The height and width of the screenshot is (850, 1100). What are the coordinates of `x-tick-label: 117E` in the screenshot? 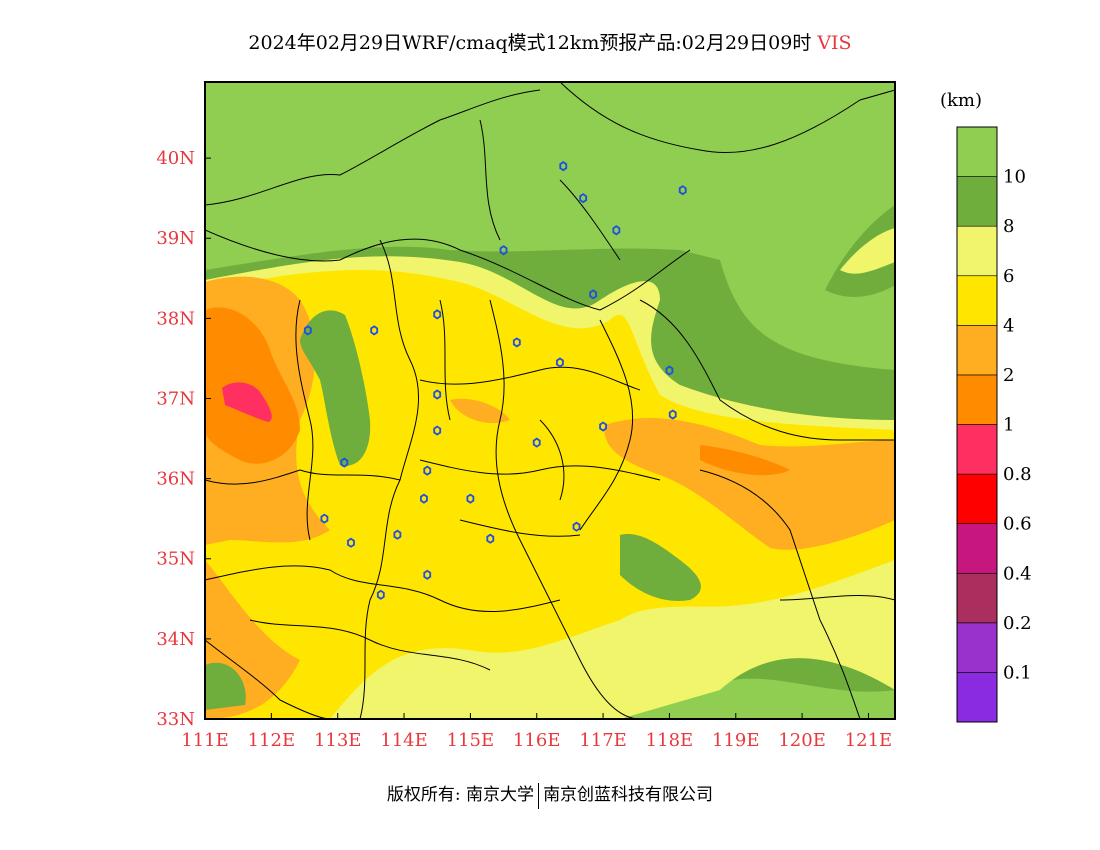 It's located at (603, 740).